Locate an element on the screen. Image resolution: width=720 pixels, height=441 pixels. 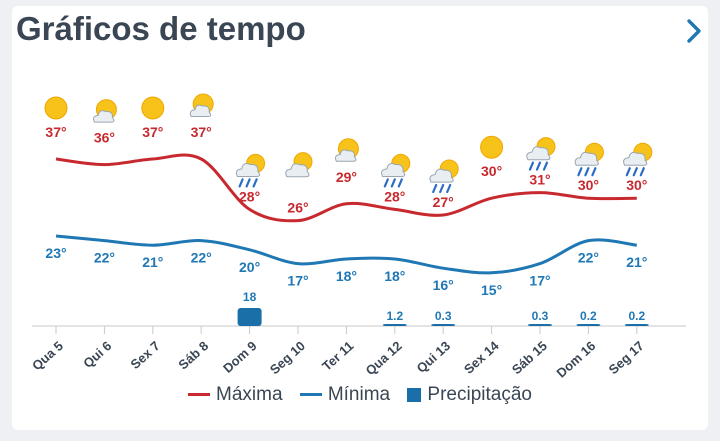
x-tick-label: Seg 17 is located at coordinates (626, 357).